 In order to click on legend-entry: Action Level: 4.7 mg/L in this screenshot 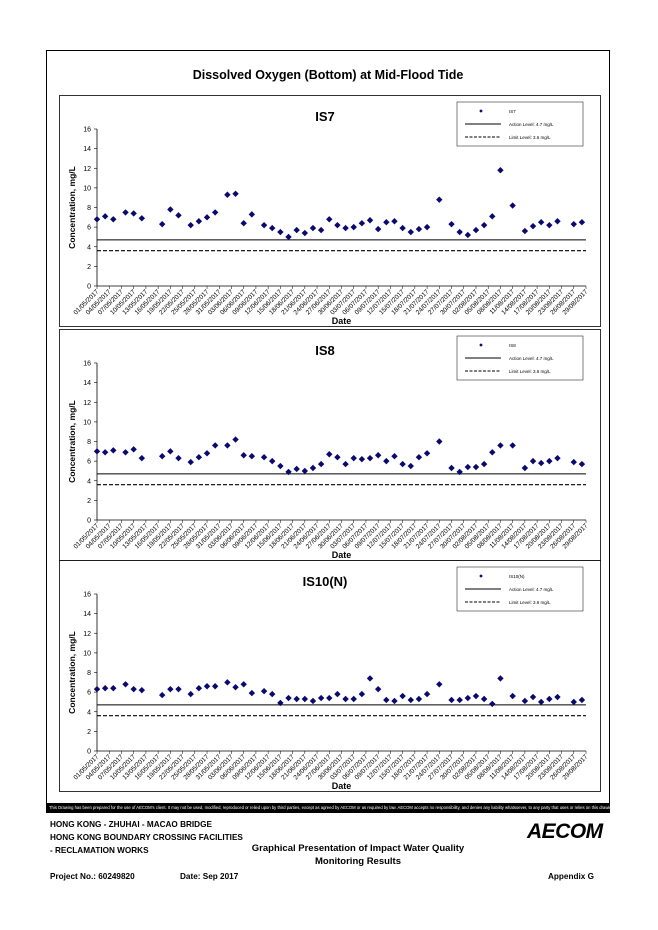, I will do `click(531, 589)`.